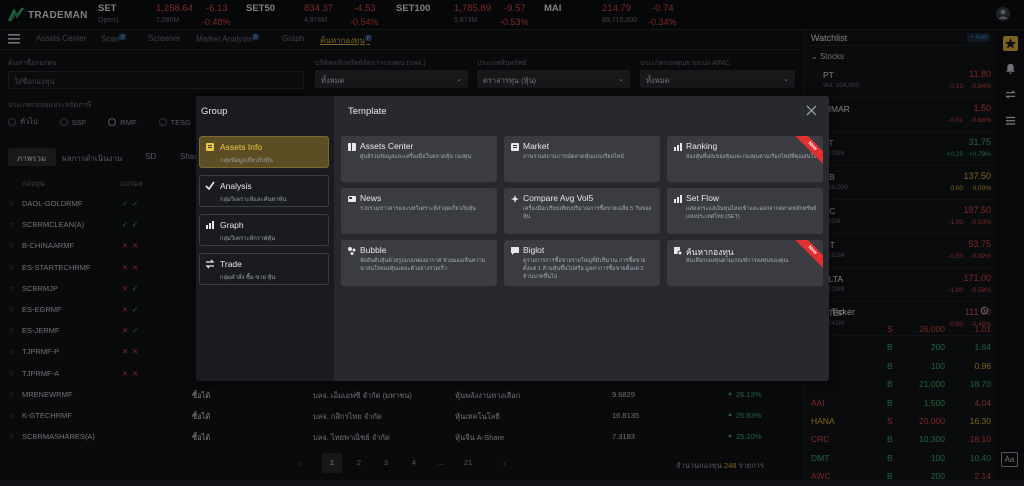  I want to click on x-icon: ✕, so click(135, 267).